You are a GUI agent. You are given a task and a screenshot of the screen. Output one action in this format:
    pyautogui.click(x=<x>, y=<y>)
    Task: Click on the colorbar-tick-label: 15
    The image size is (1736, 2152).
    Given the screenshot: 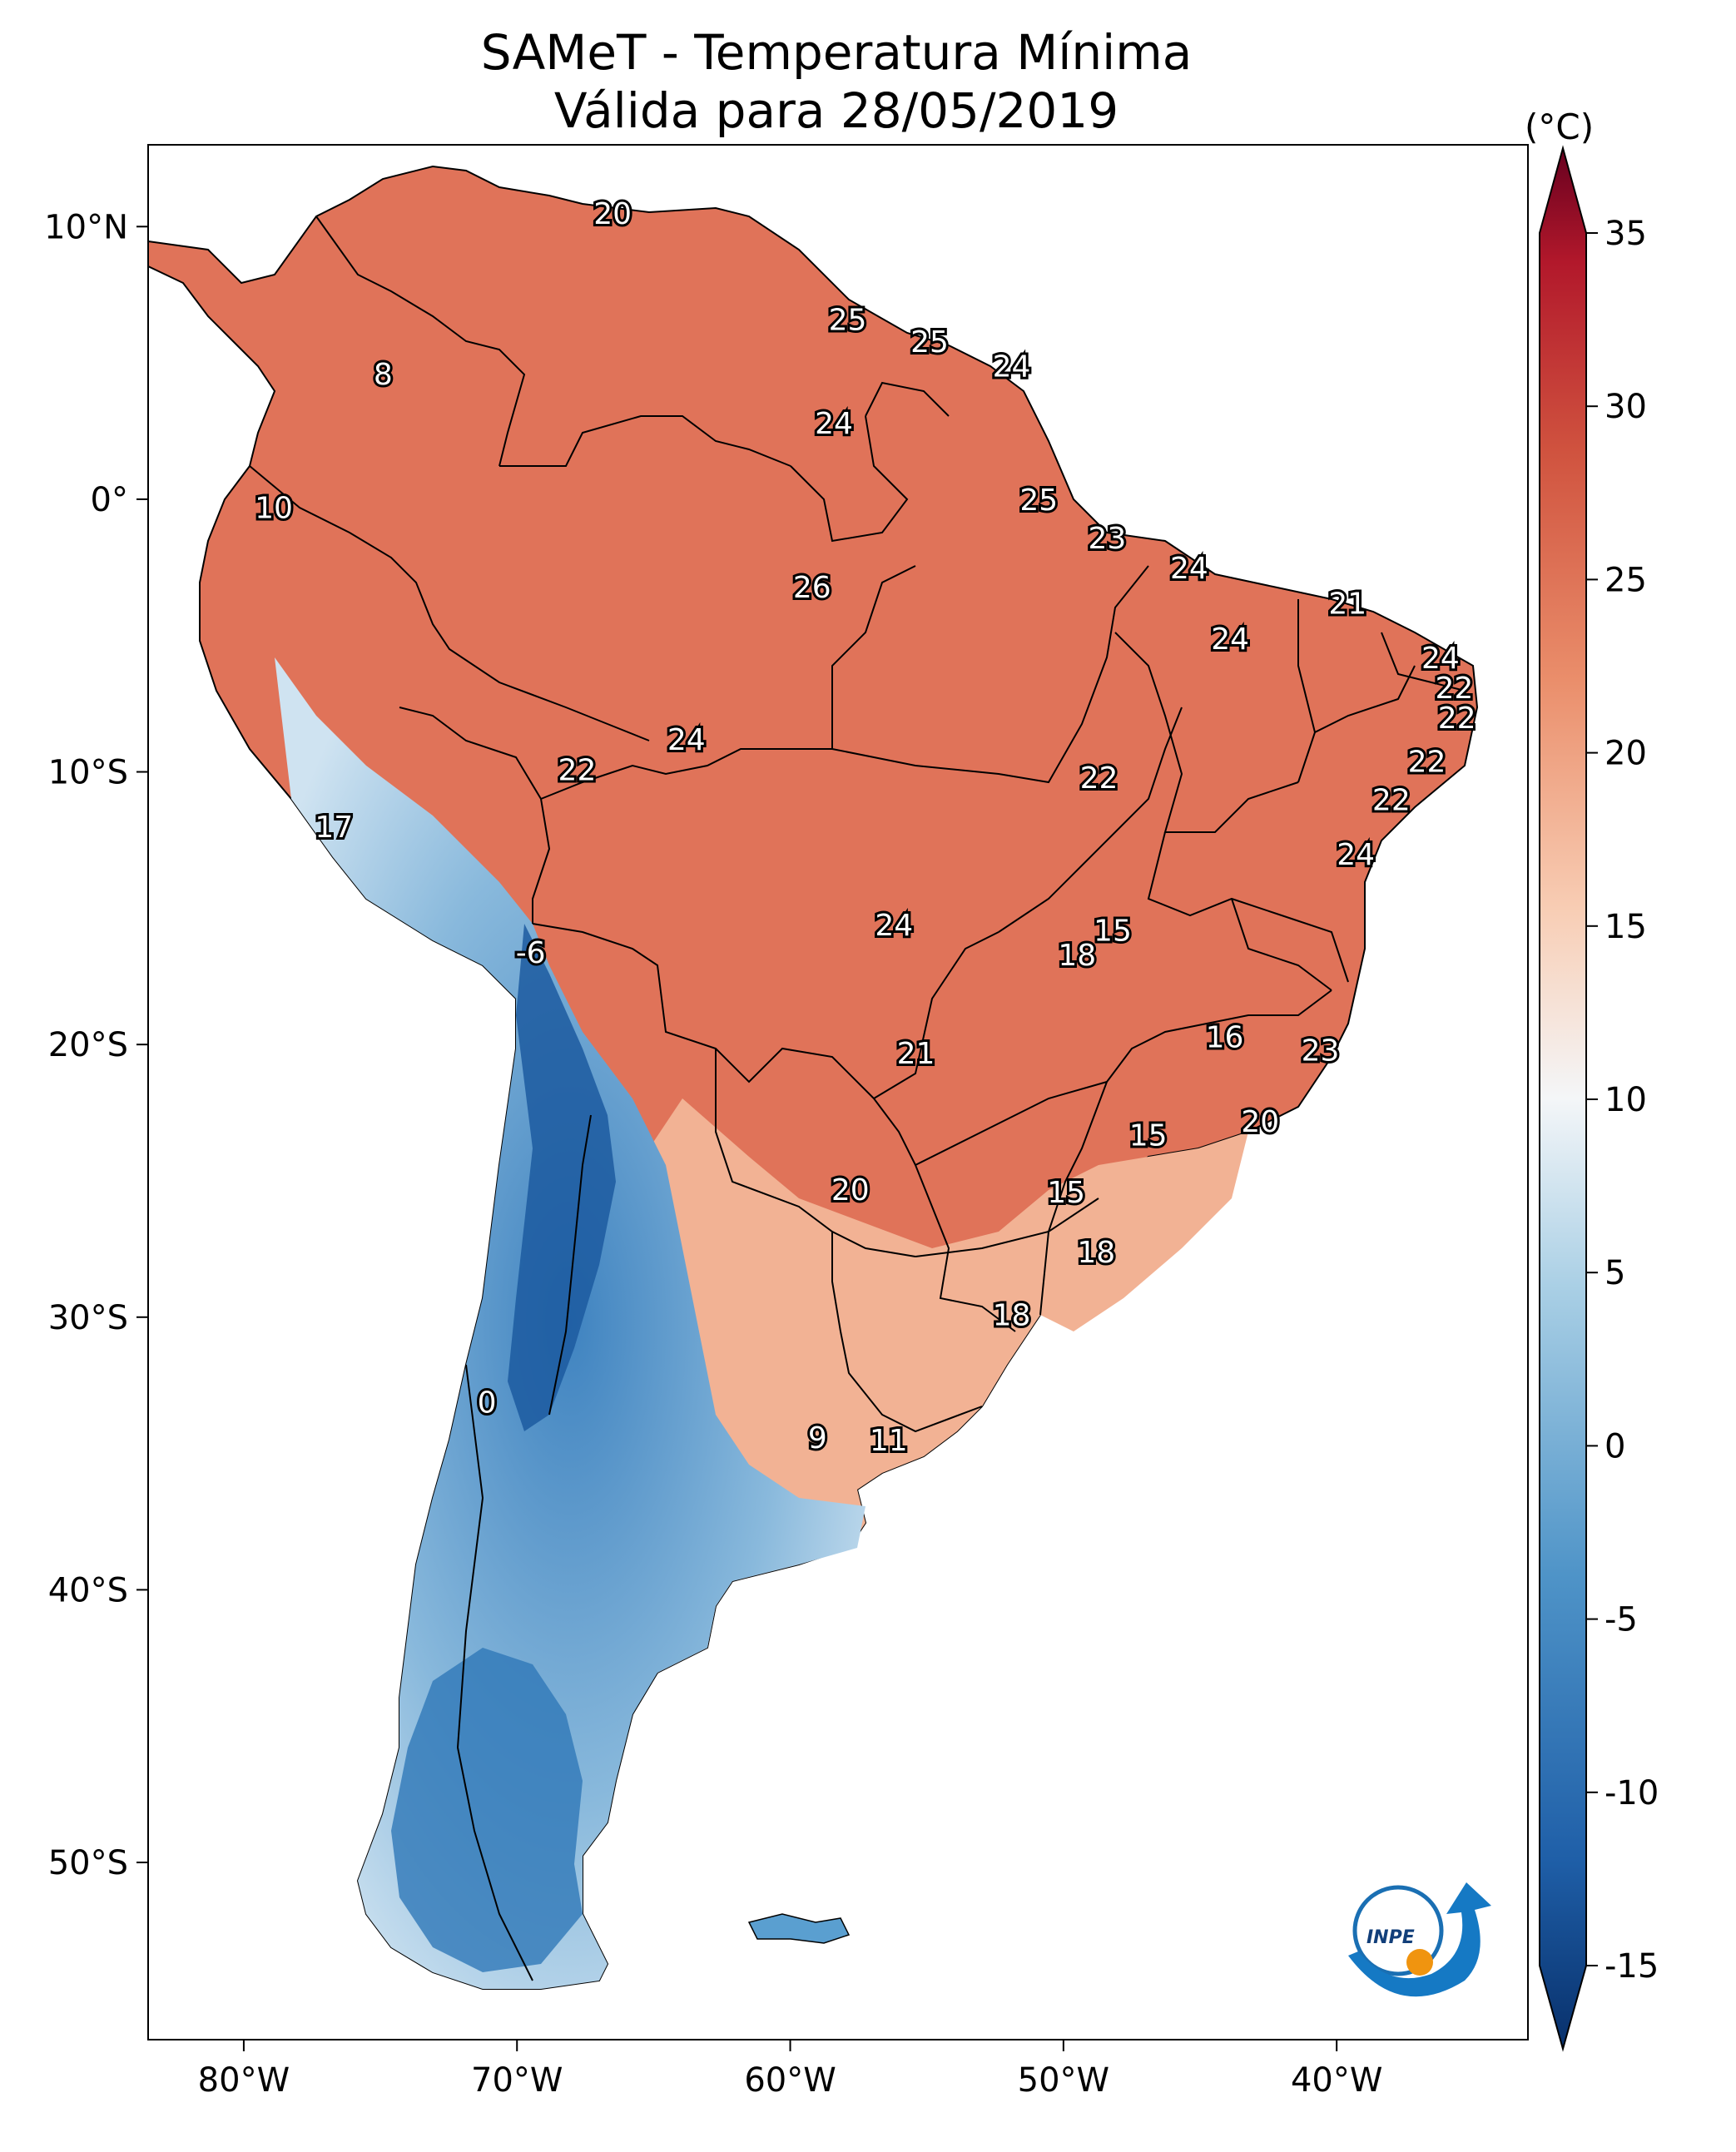 What is the action you would take?
    pyautogui.click(x=1626, y=927)
    